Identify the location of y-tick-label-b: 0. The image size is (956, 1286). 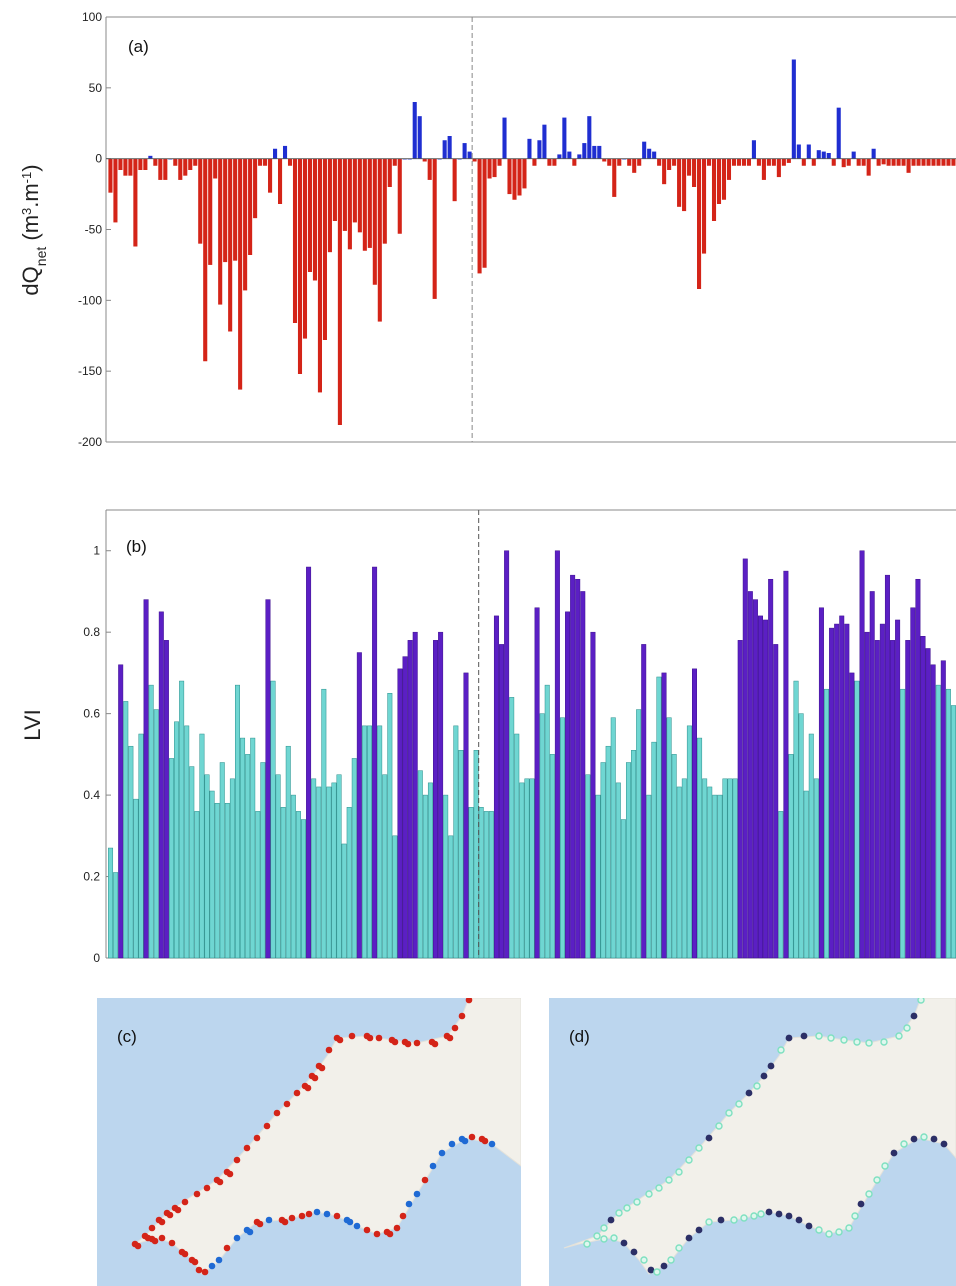
(96, 958).